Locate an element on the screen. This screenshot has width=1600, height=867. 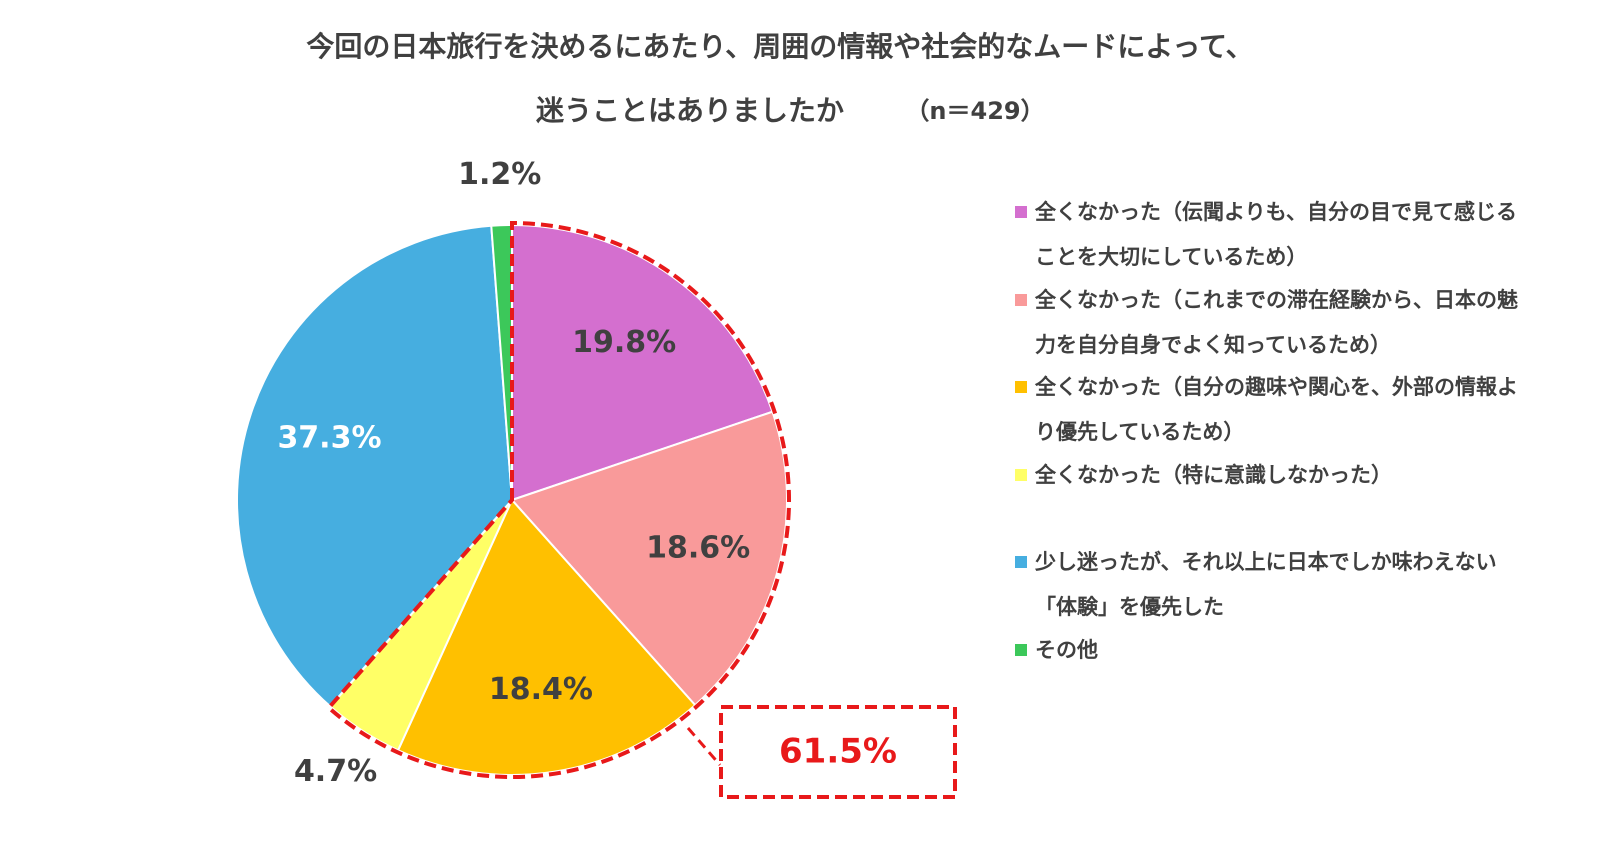
data-label: 4.7% is located at coordinates (335, 771).